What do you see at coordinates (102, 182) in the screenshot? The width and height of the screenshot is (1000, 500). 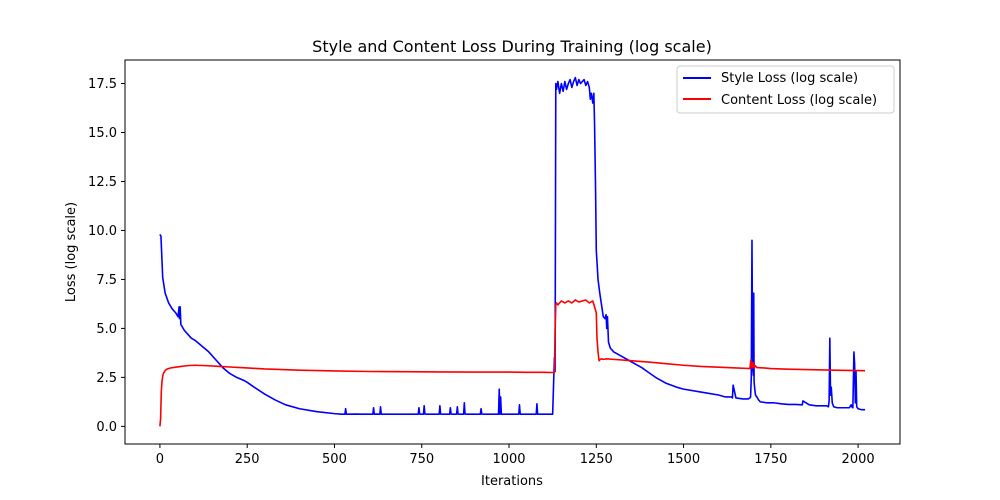 I see `y-tick-label: 12.5` at bounding box center [102, 182].